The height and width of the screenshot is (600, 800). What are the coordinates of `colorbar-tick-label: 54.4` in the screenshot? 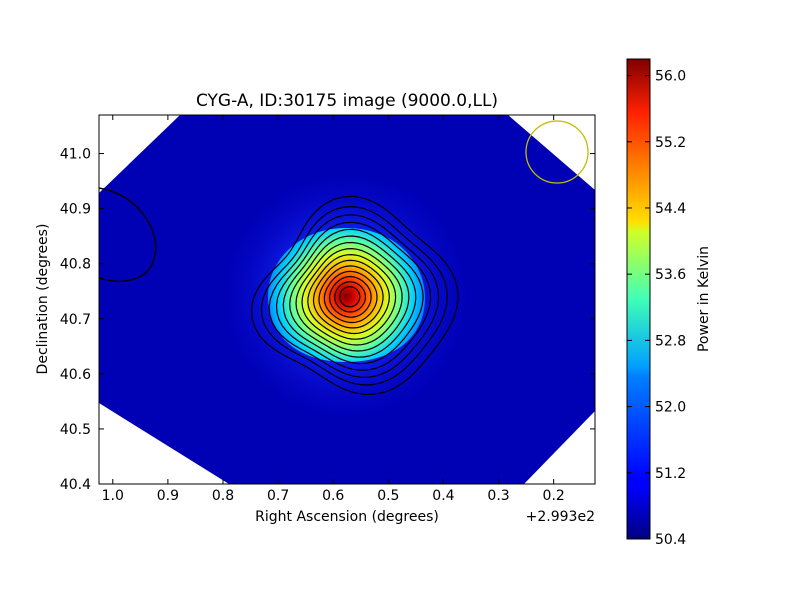 It's located at (670, 209).